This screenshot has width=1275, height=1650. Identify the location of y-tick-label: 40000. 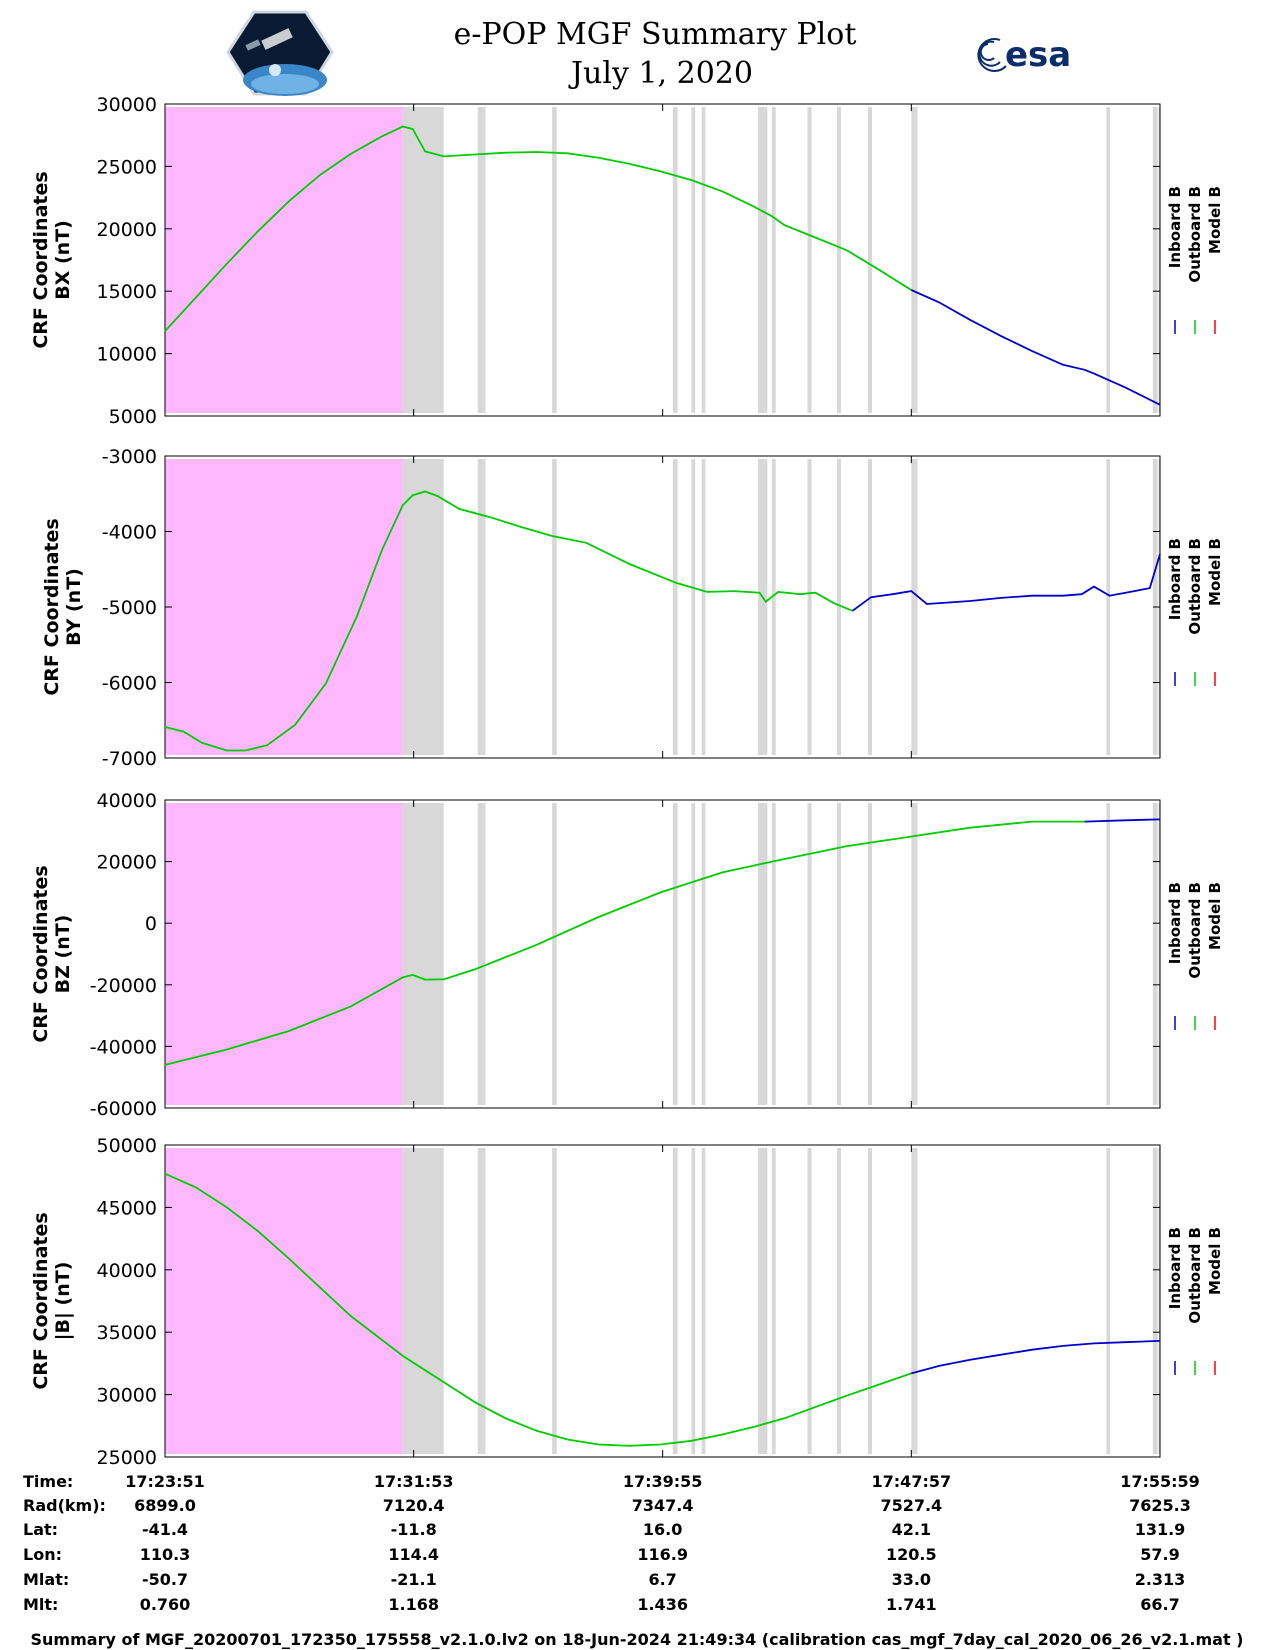
(127, 1271).